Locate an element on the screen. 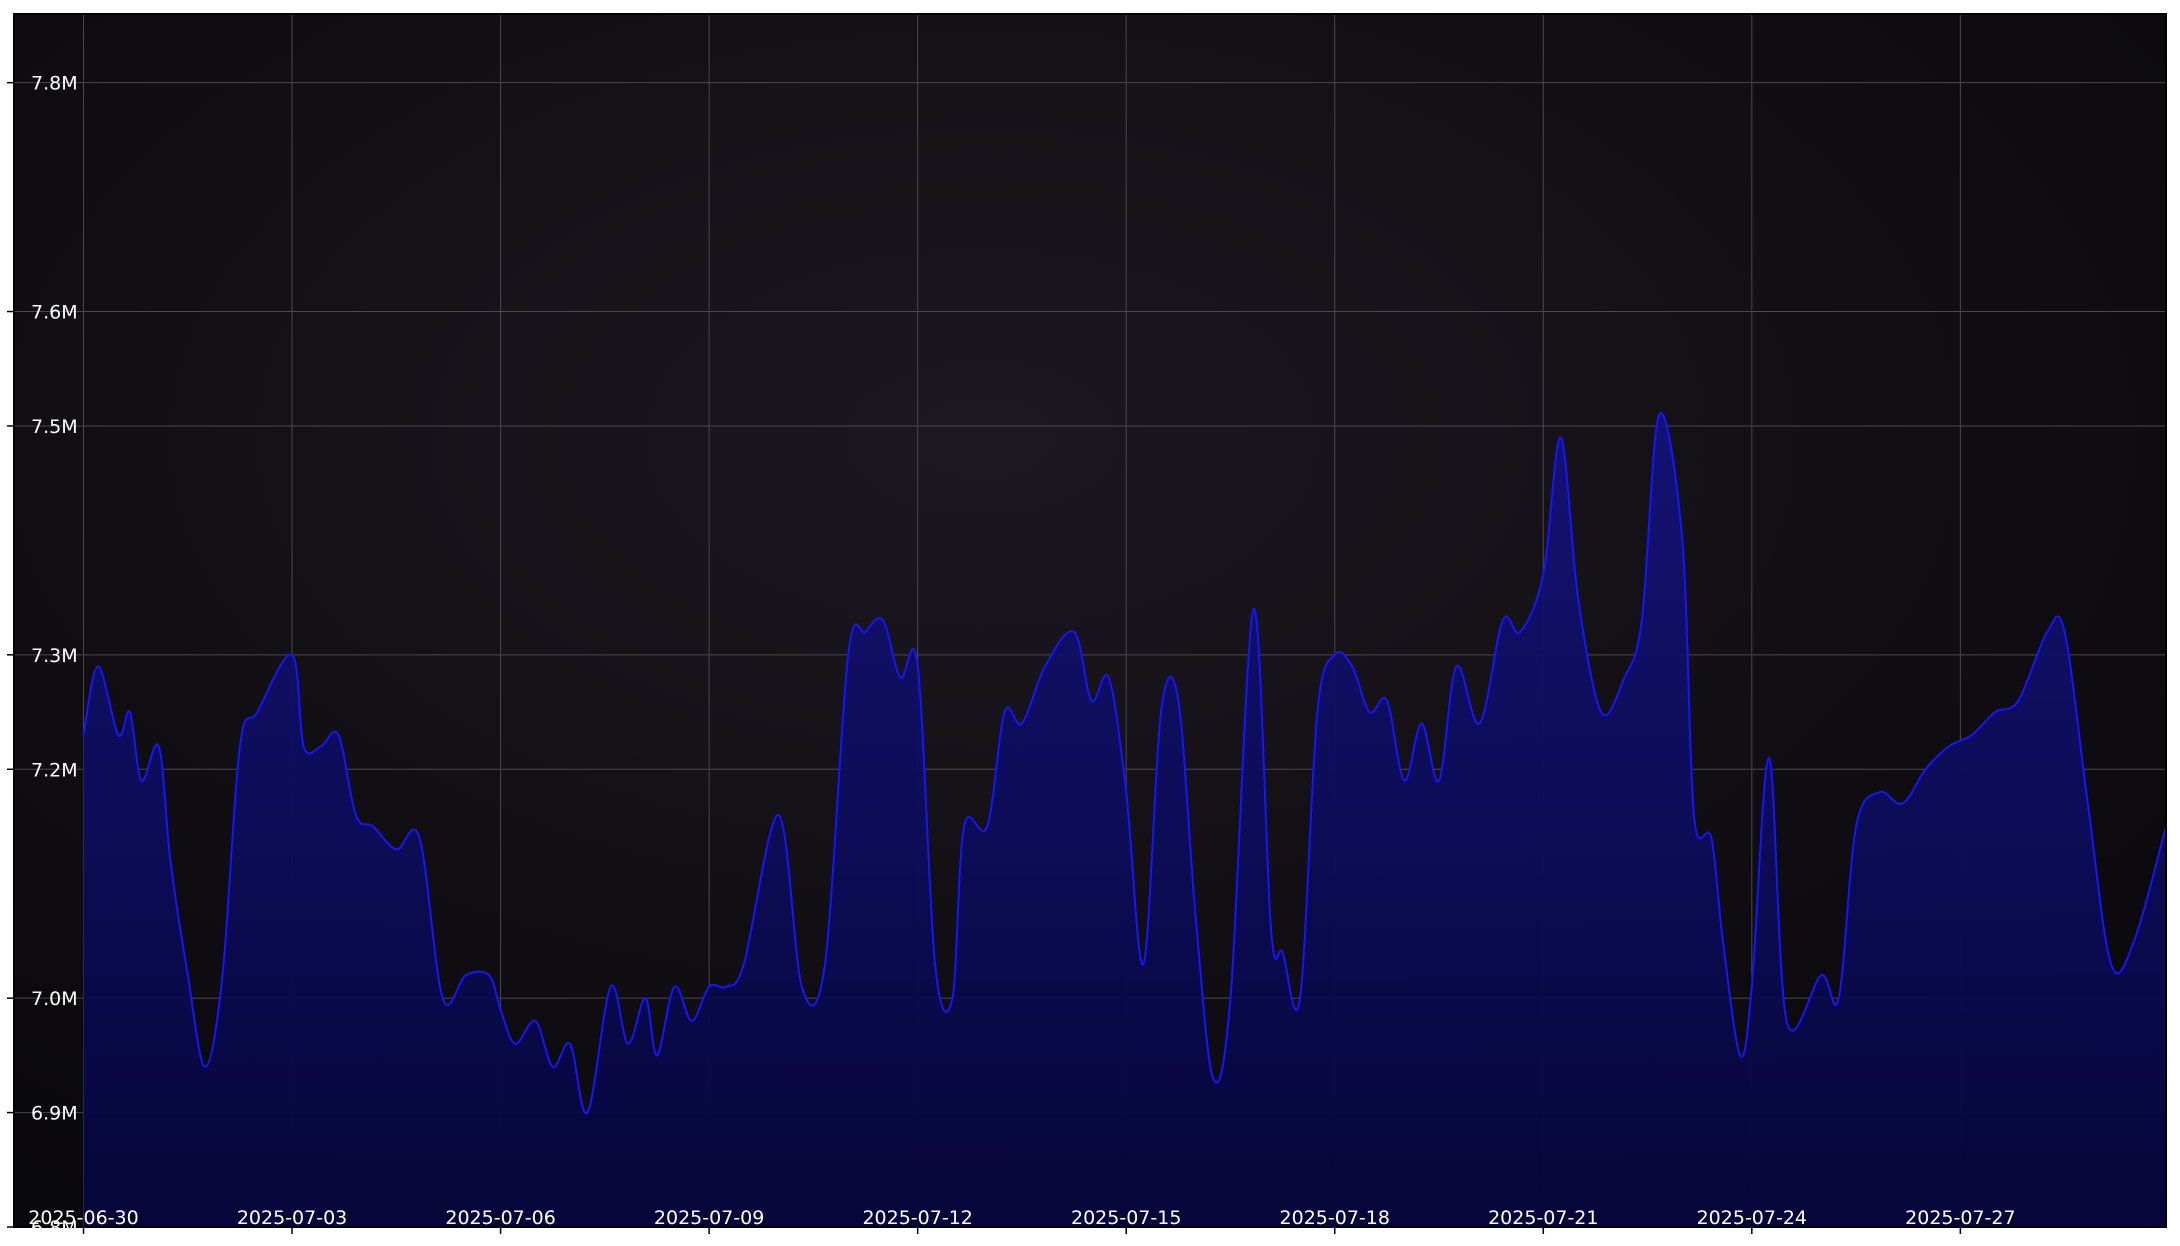 The width and height of the screenshot is (2180, 1246). x-tick-label: 2025-07-09 is located at coordinates (709, 1218).